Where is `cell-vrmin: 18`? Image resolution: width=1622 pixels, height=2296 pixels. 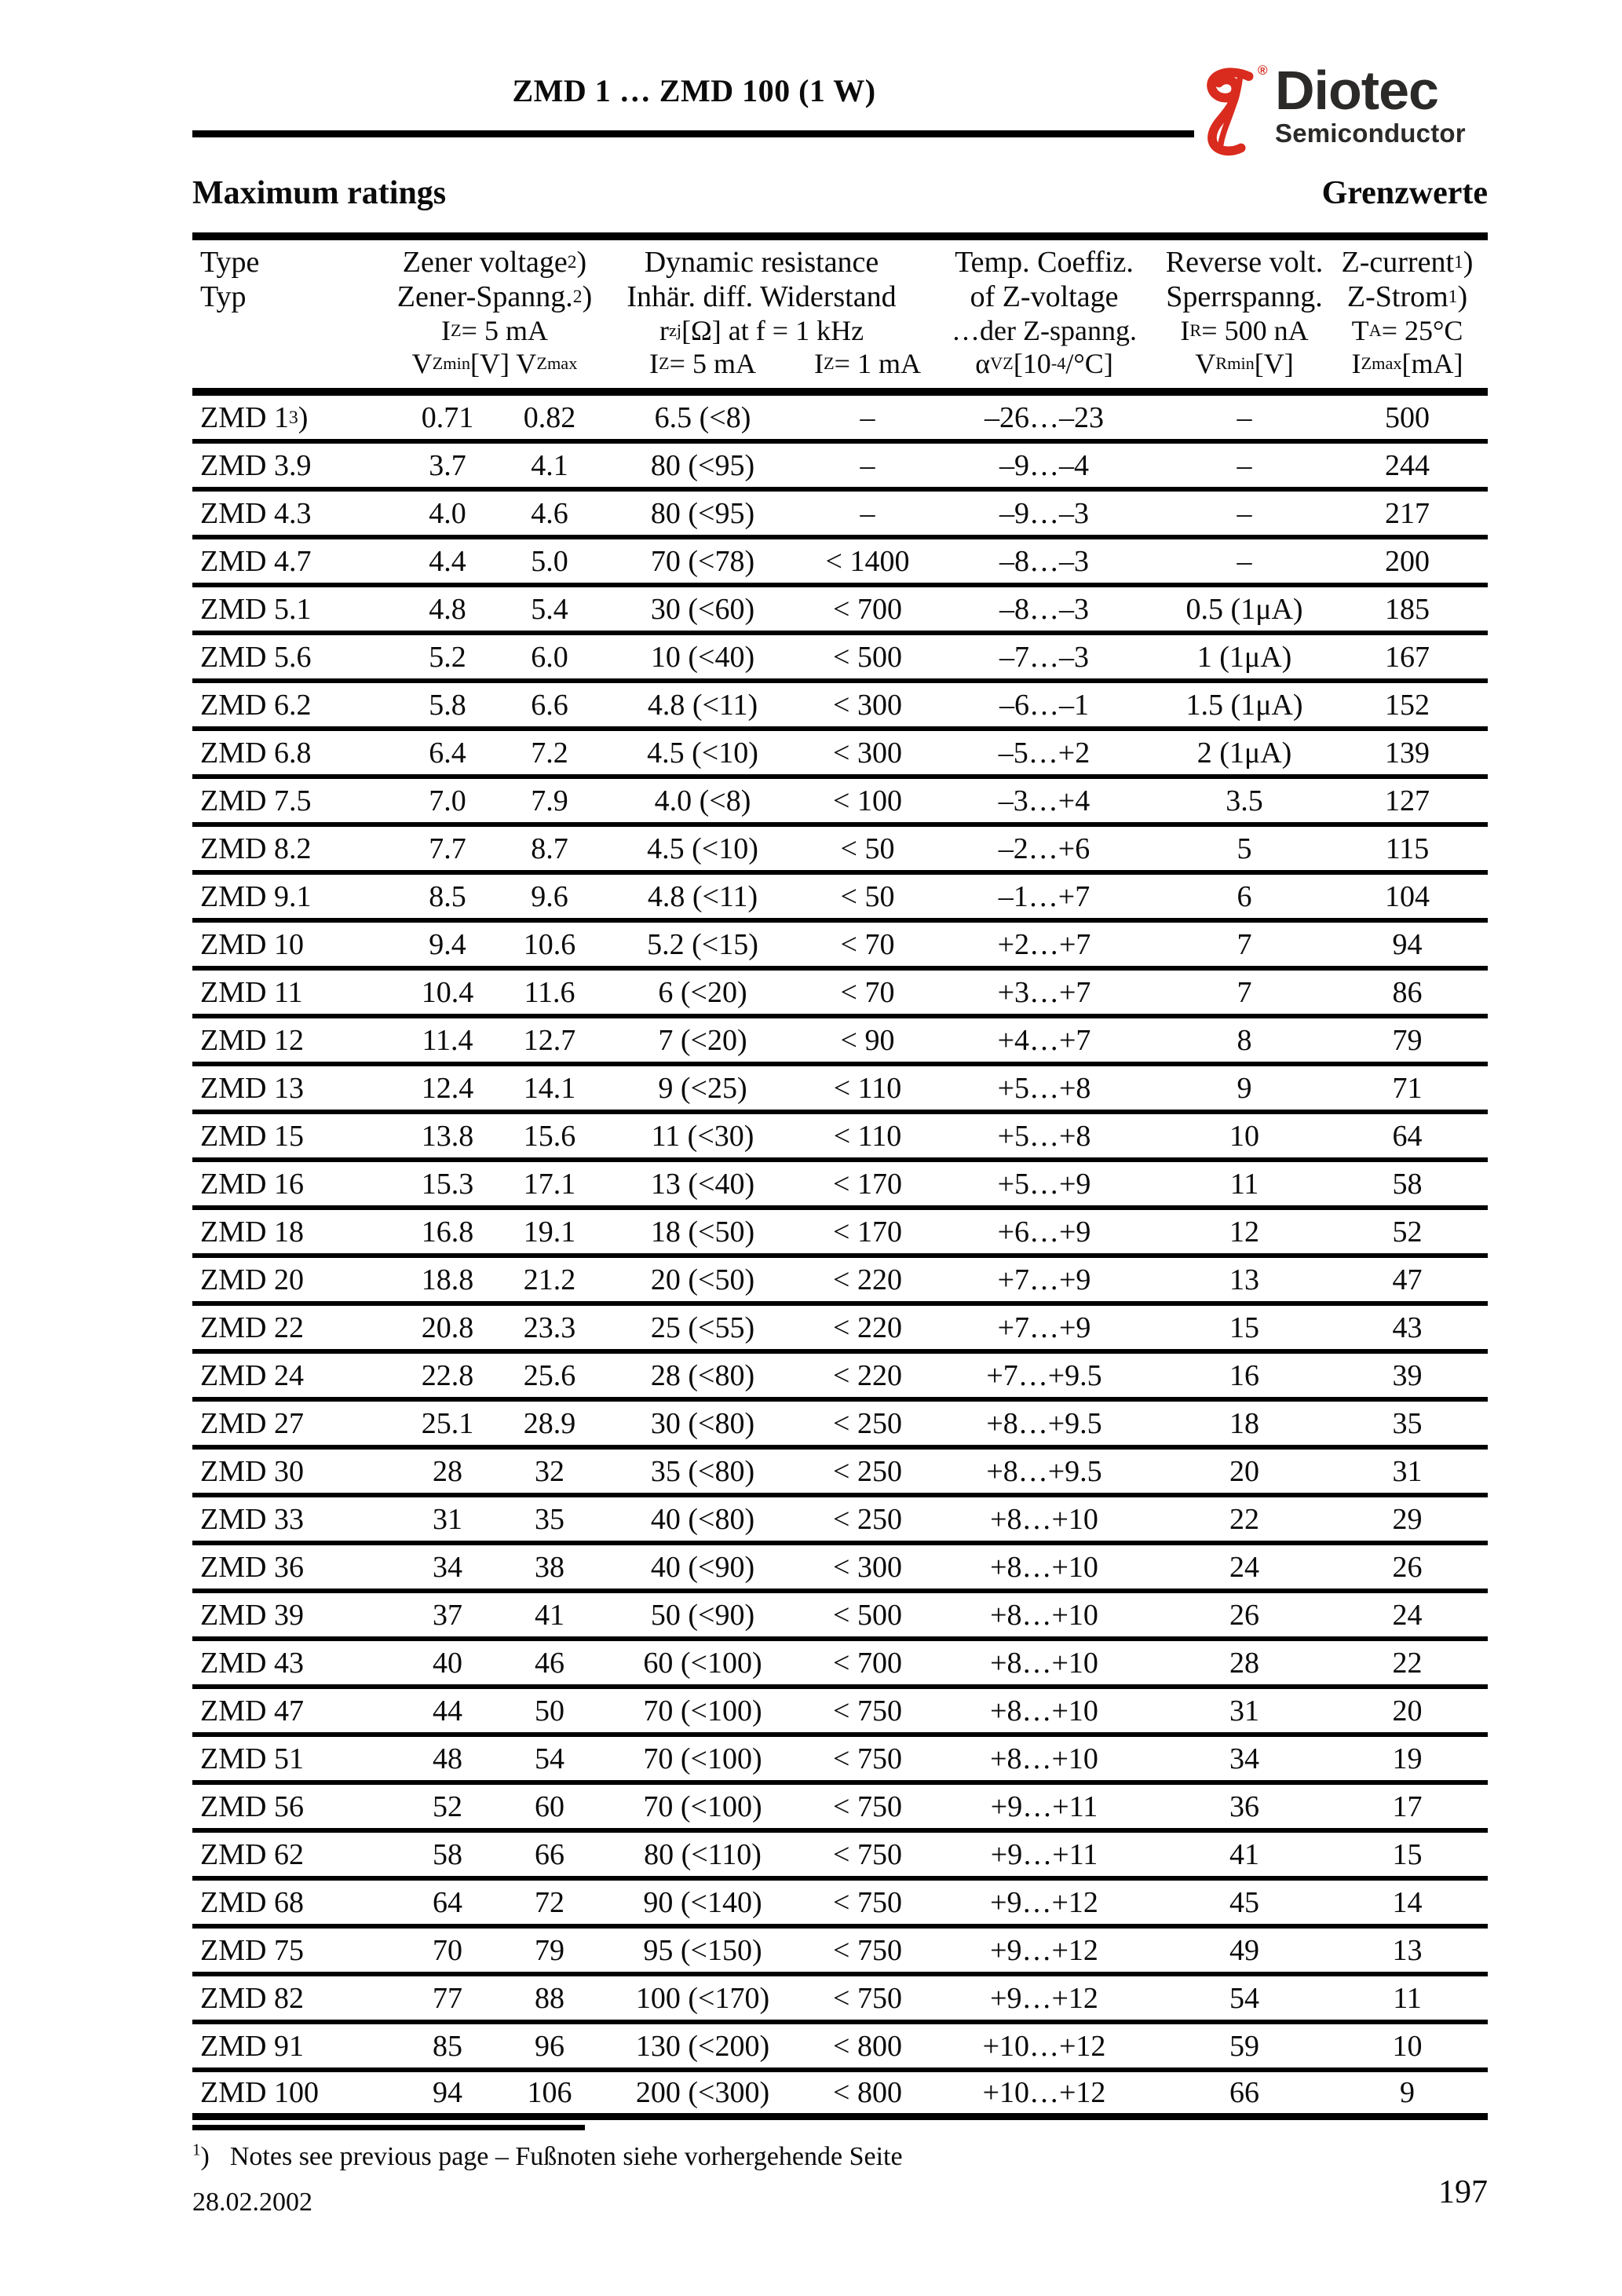
cell-vrmin: 18 is located at coordinates (1244, 1423).